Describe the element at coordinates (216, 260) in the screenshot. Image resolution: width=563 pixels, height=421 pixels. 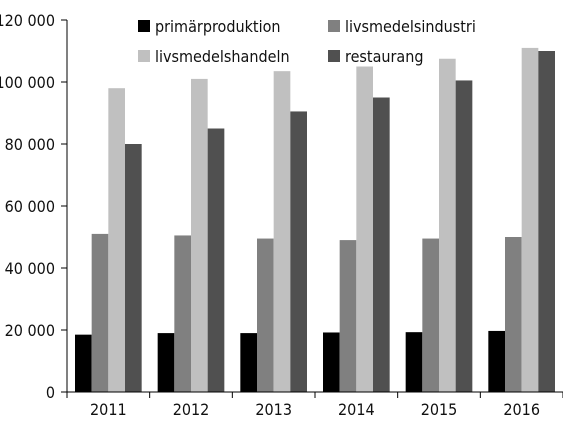
I see `bar-restaurang-2012` at that location.